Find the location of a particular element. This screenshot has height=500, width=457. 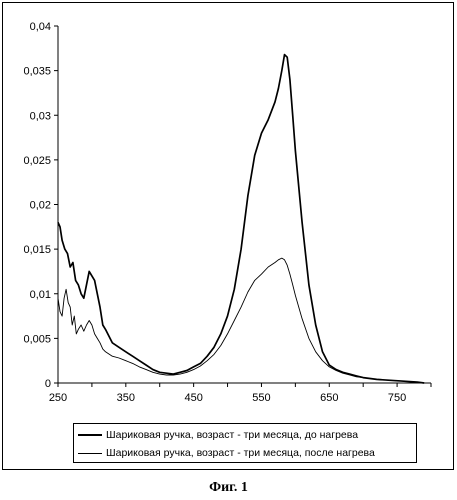

x-tick-label: 450 is located at coordinates (193, 398).